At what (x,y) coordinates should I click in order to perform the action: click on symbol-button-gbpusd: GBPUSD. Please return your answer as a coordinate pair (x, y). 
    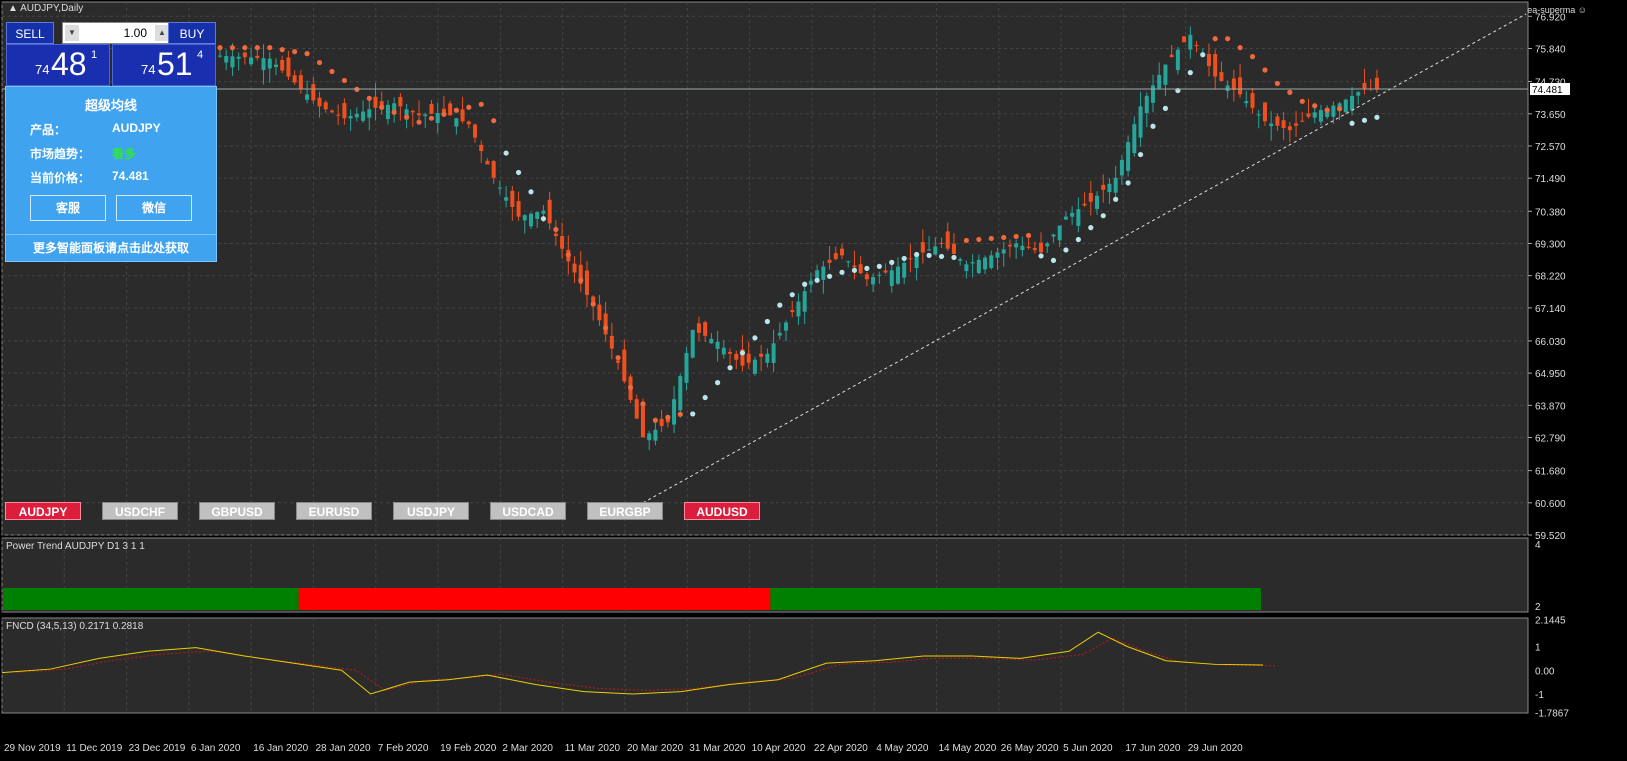
    Looking at the image, I should click on (237, 511).